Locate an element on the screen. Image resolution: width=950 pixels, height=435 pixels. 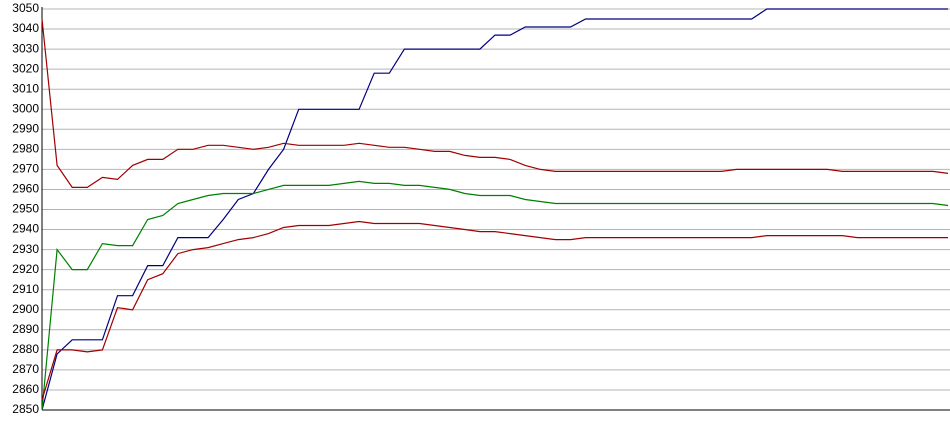
y-tick-label: 2860 is located at coordinates (25, 389).